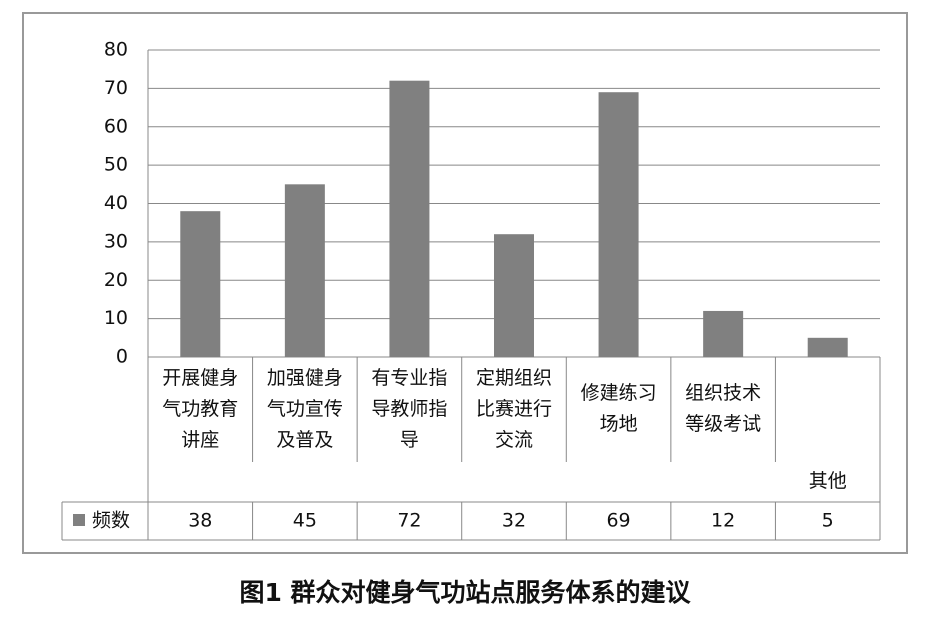 This screenshot has height=617, width=937. I want to click on x-tick-label: 加强健身气功宣传及普及, so click(305, 409).